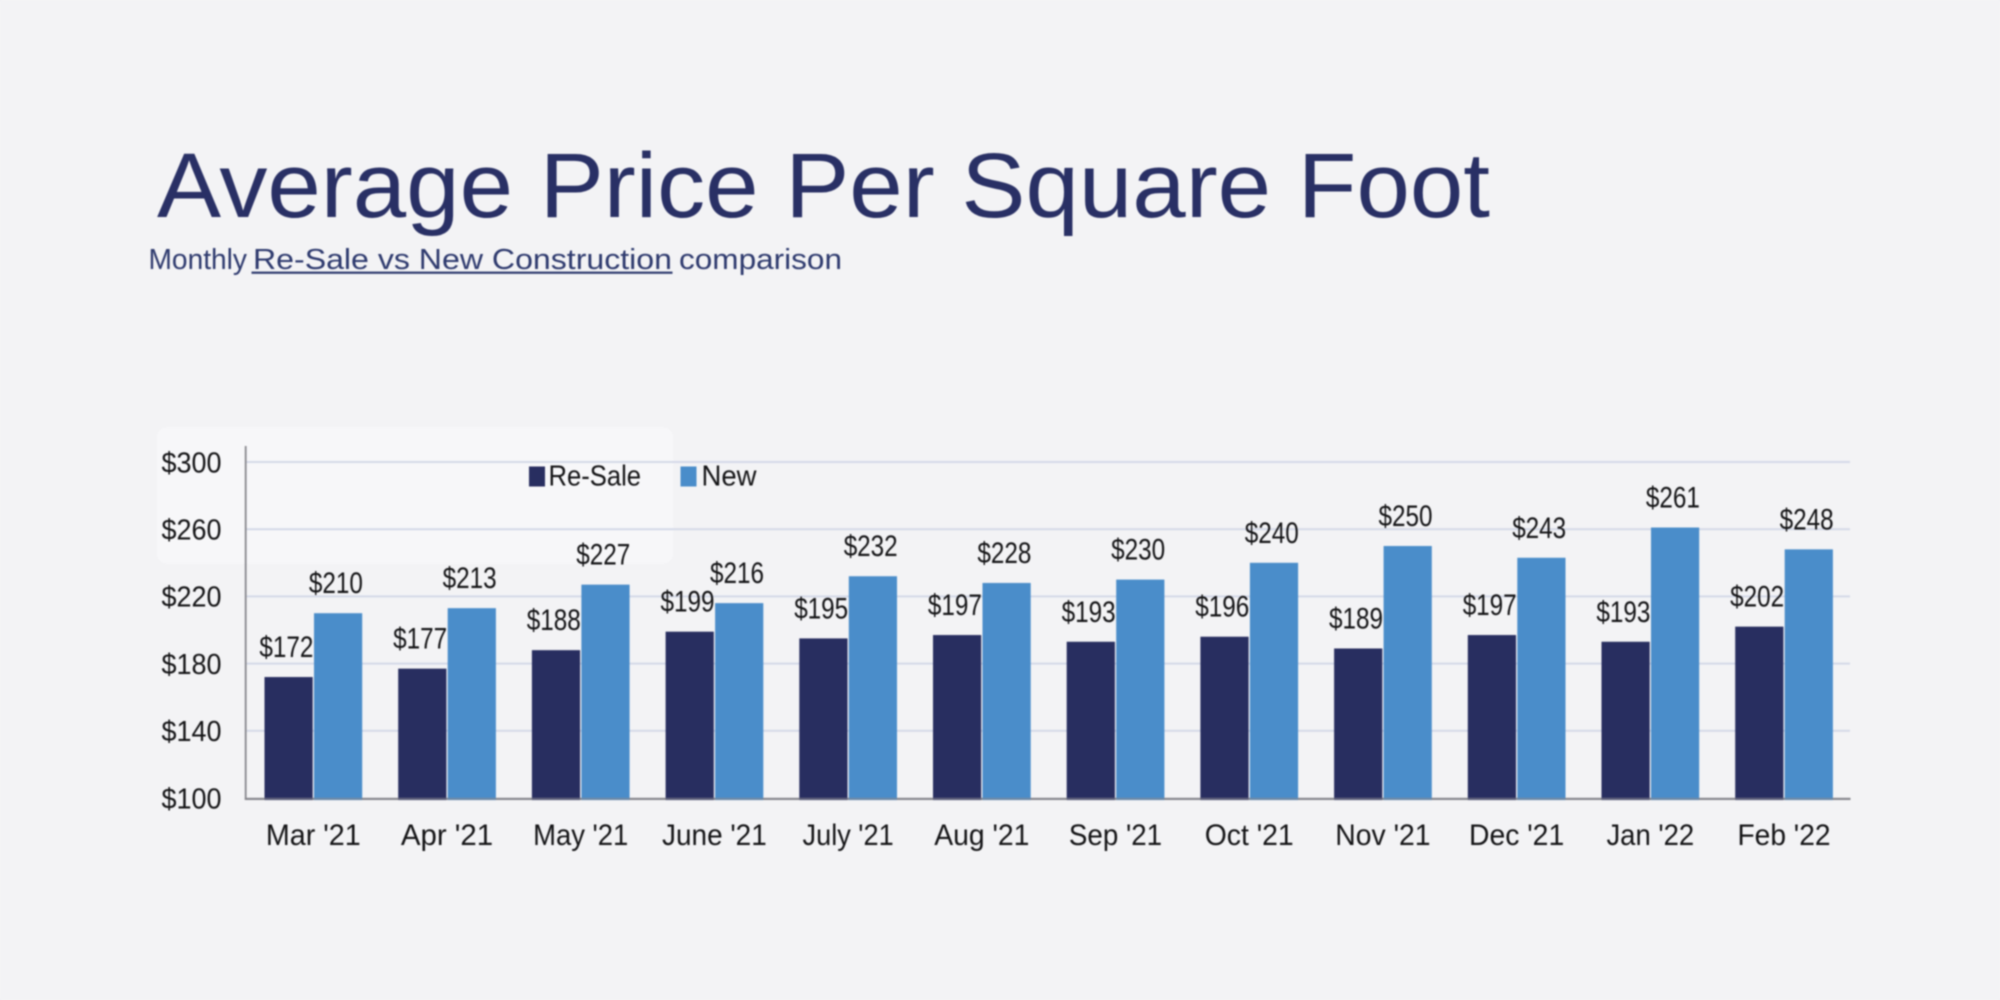  I want to click on svg-text: $177, so click(420, 639).